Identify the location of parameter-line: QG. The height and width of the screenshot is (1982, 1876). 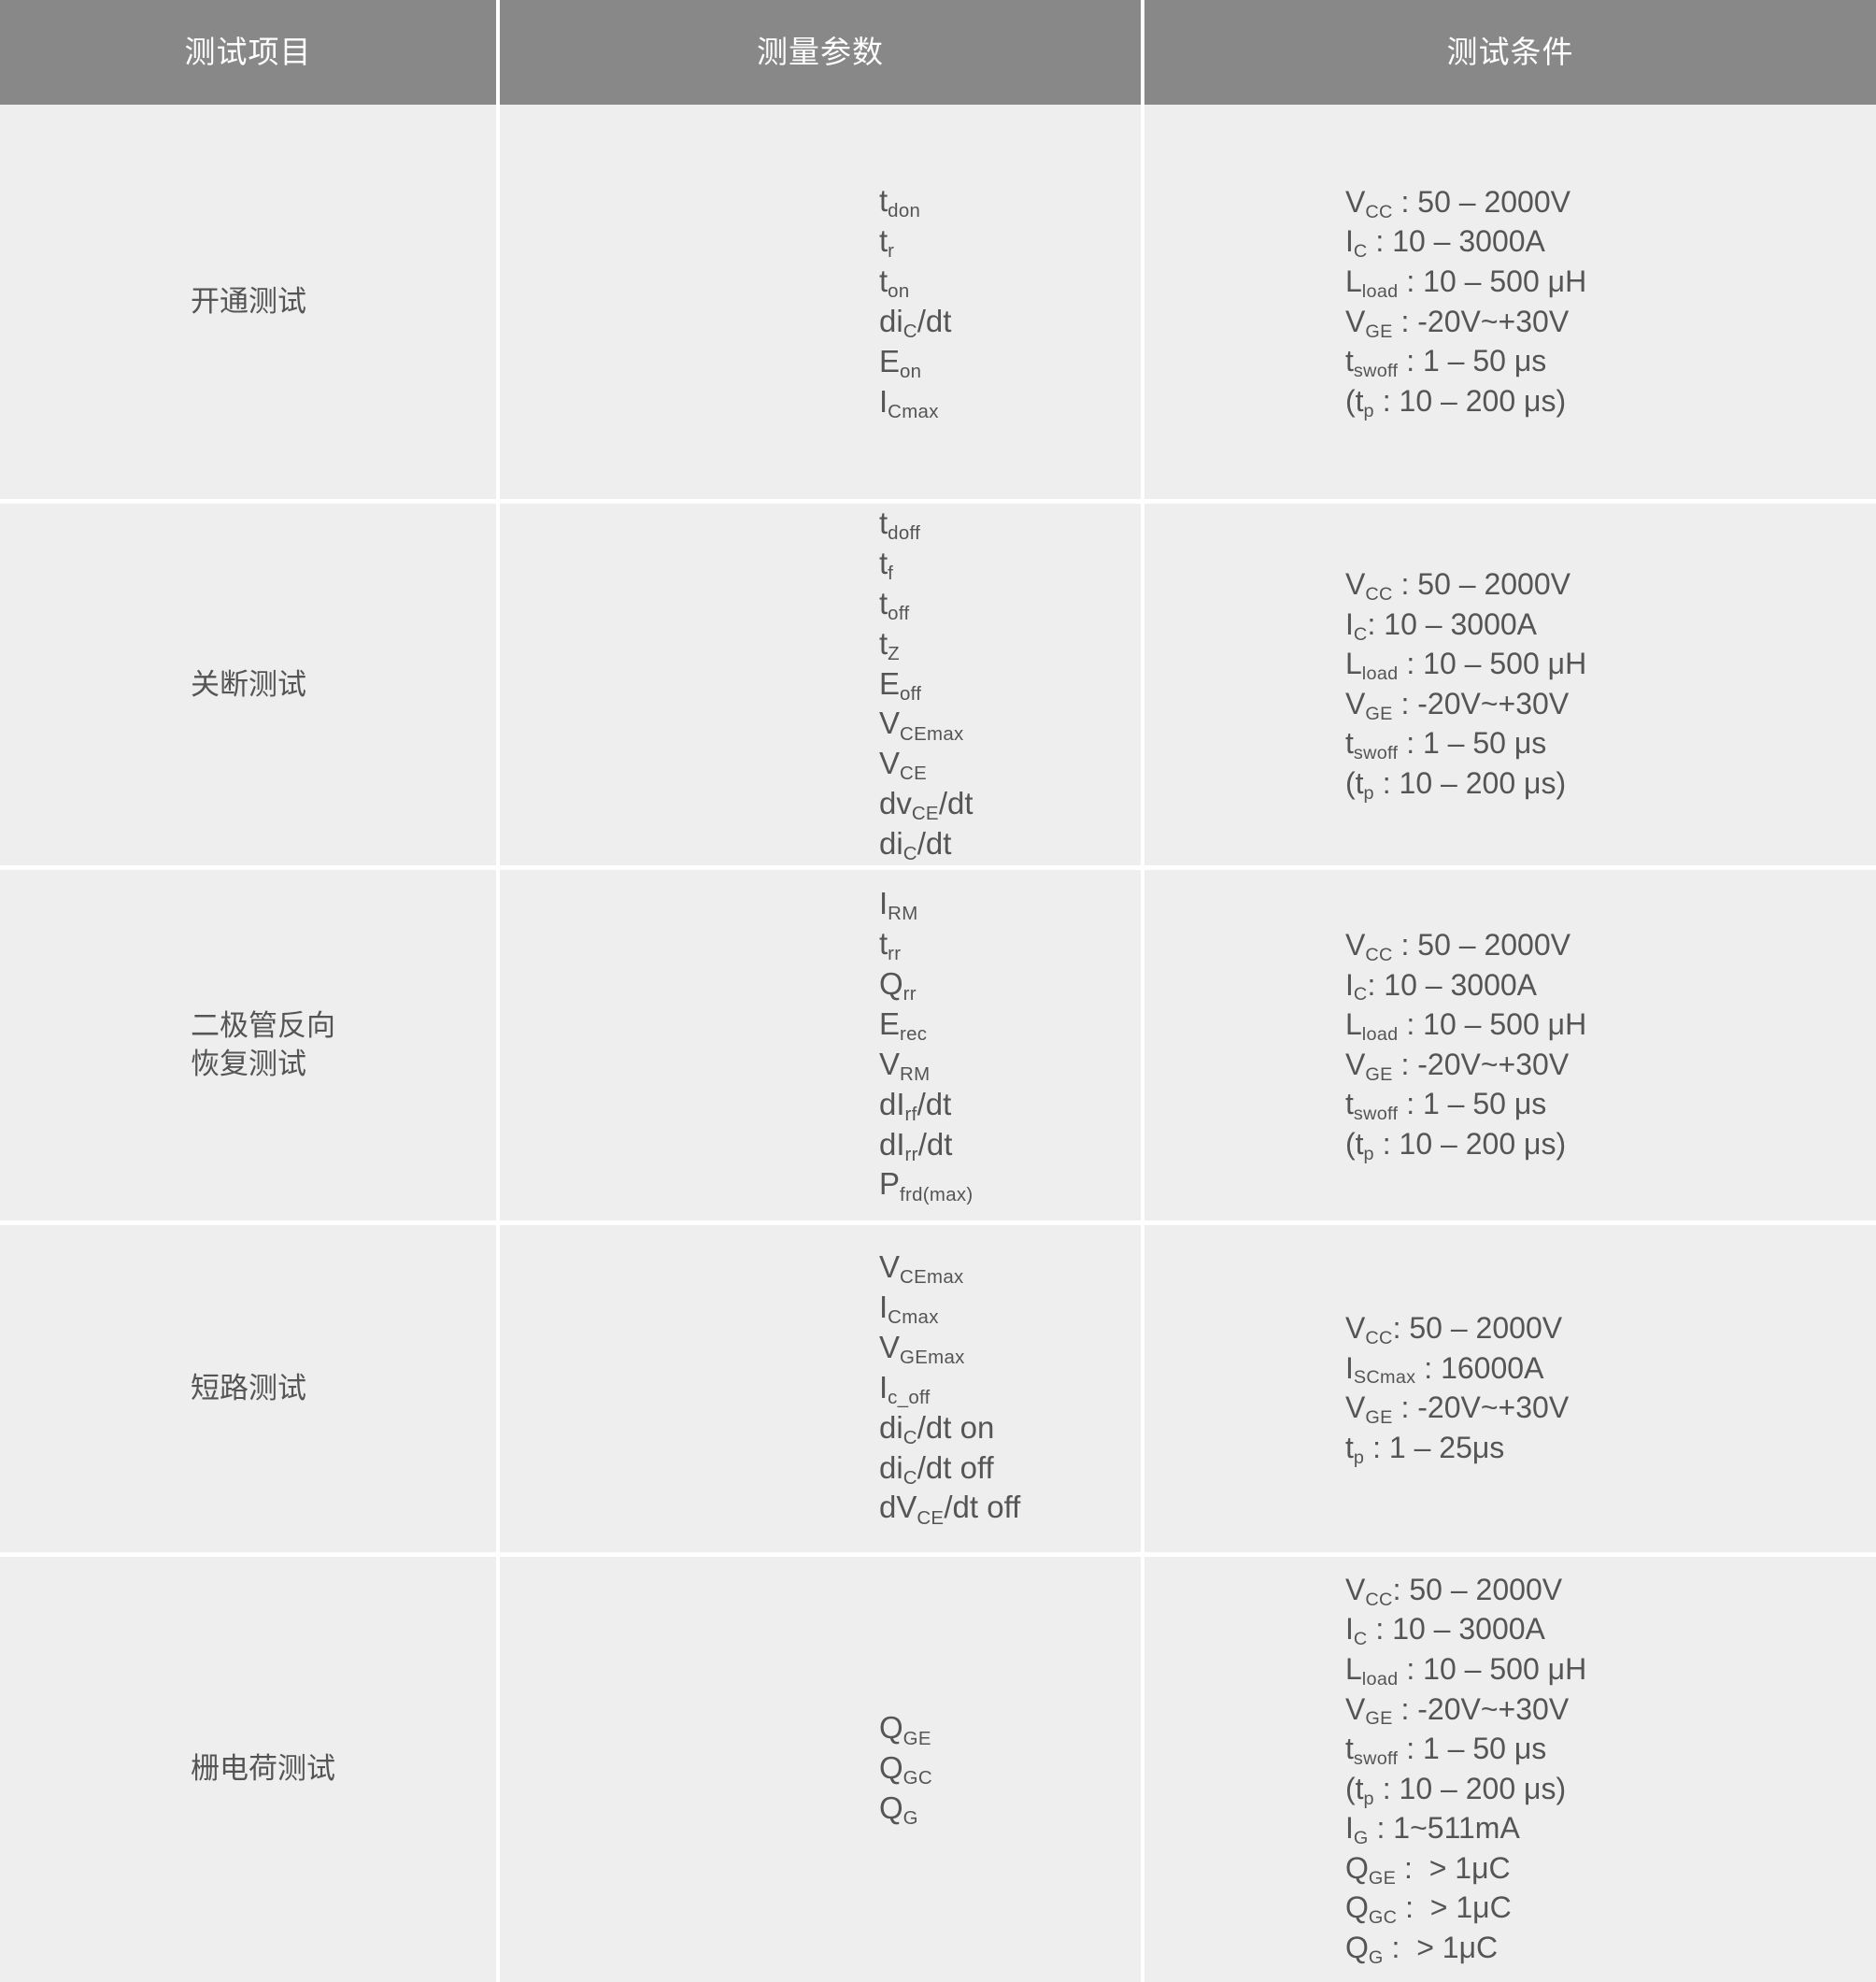
(898, 1810).